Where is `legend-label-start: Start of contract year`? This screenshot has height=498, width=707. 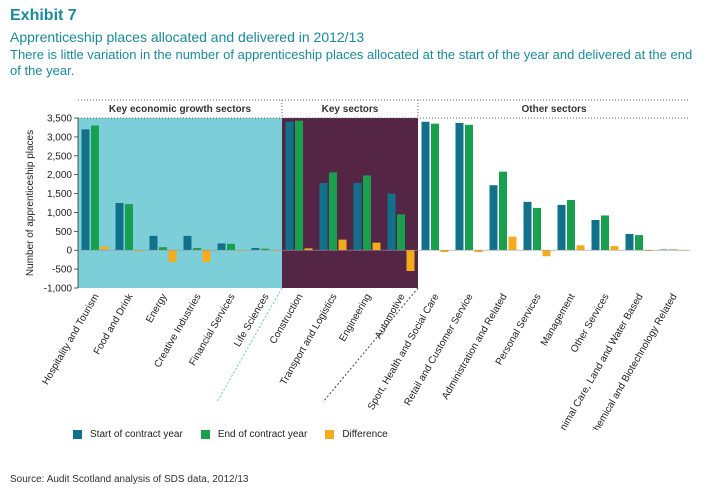
legend-label-start: Start of contract year is located at coordinates (136, 434).